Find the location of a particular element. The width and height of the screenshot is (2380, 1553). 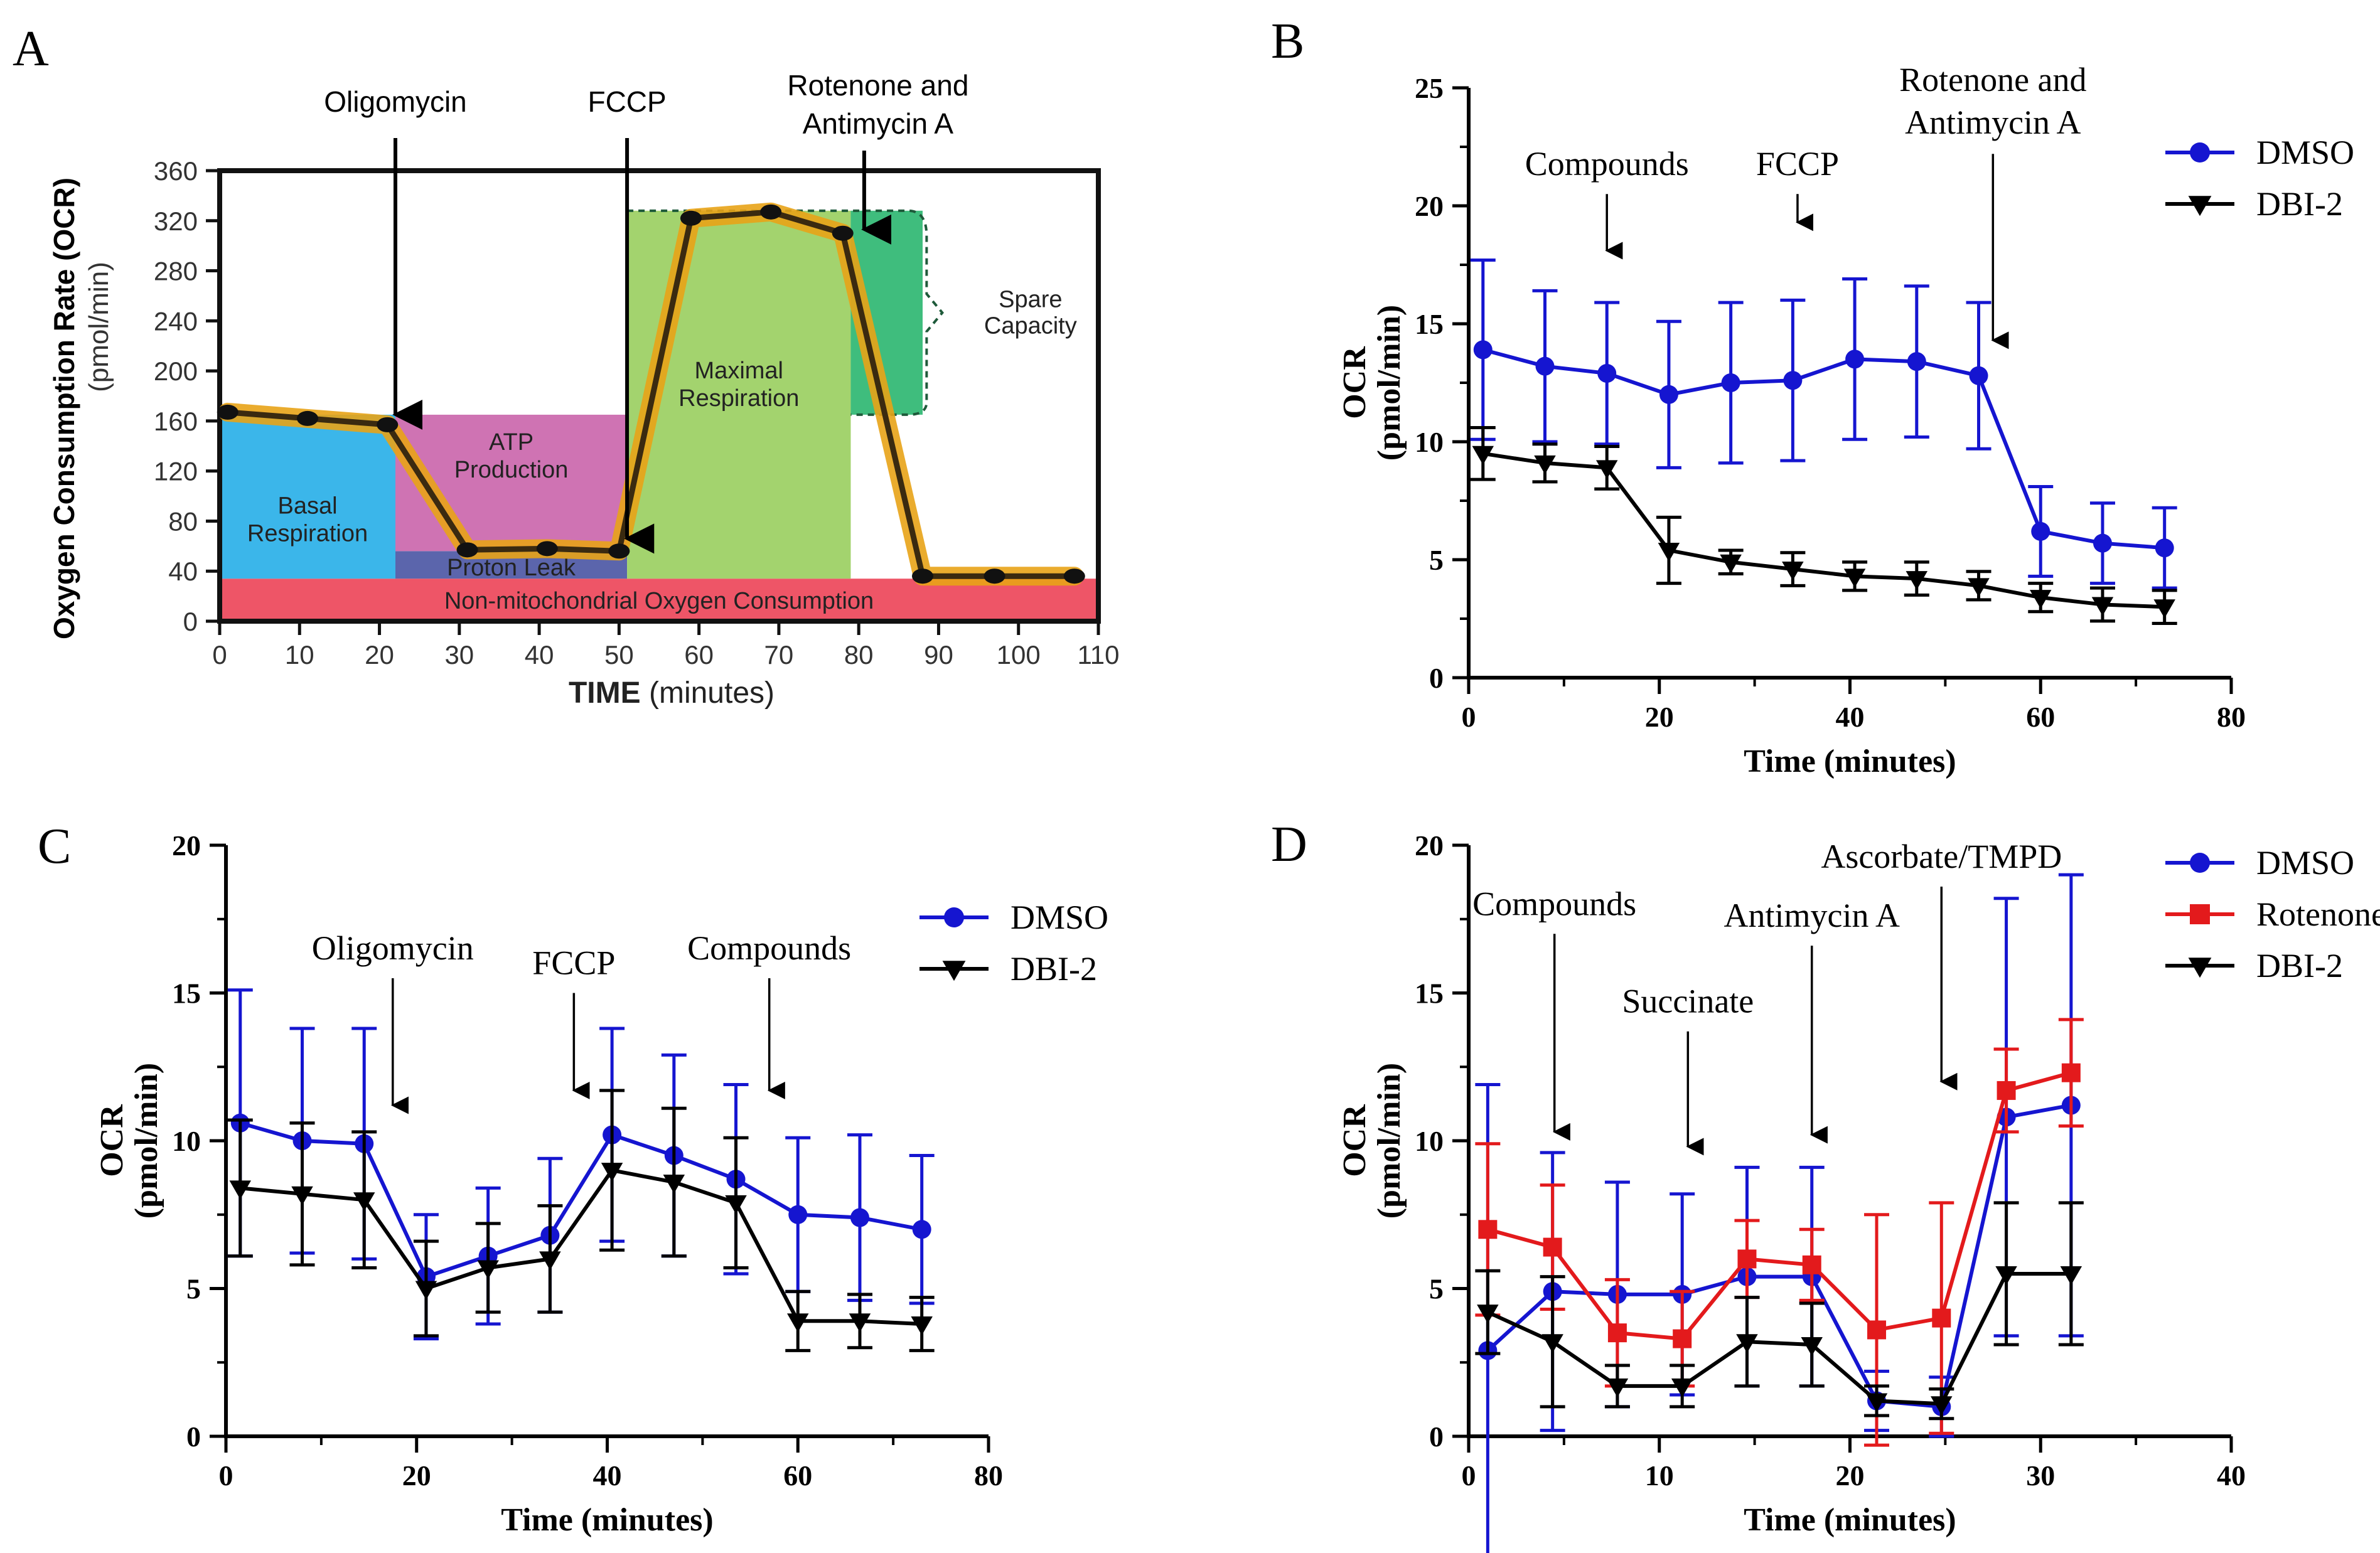

y-tick-label: 120 is located at coordinates (176, 472).